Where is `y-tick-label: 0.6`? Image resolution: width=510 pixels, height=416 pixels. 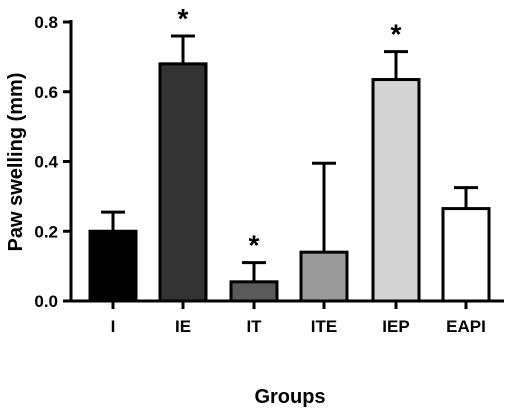
y-tick-label: 0.6 is located at coordinates (46, 92).